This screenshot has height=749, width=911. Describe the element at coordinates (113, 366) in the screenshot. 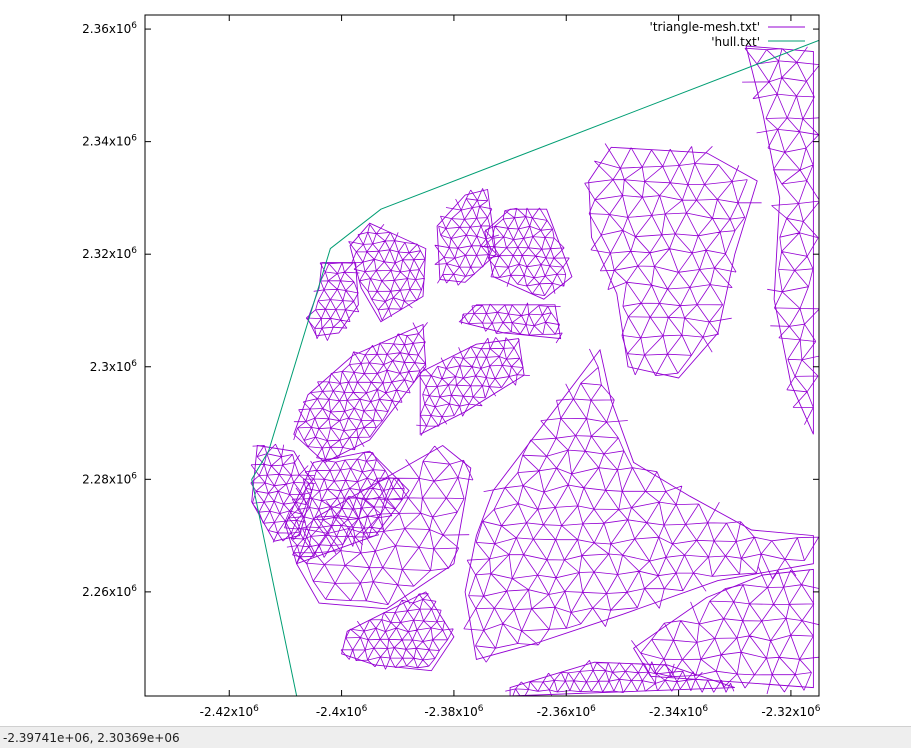

I see `y-tick-label: 2.3x106` at that location.